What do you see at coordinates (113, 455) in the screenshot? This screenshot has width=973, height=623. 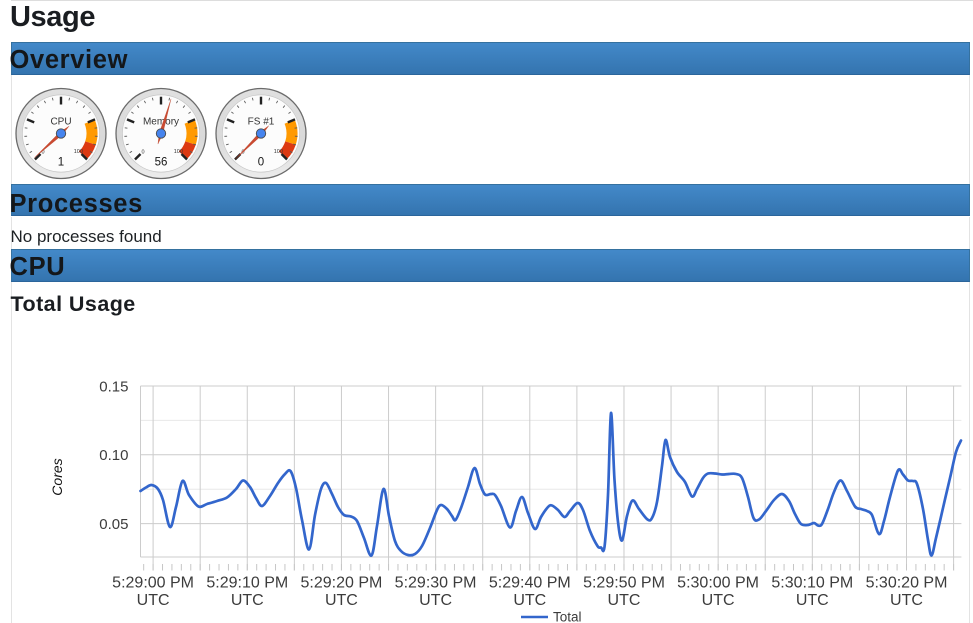 I see `svg-text: 0.10` at bounding box center [113, 455].